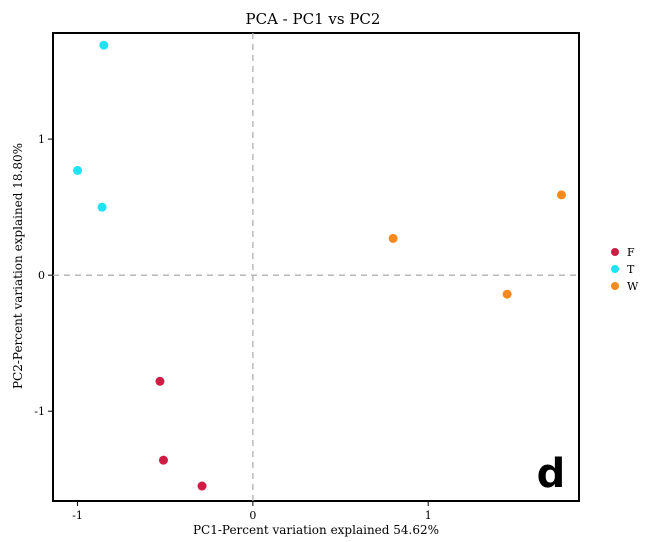 This screenshot has height=542, width=652. I want to click on legend: FTW, so click(625, 269).